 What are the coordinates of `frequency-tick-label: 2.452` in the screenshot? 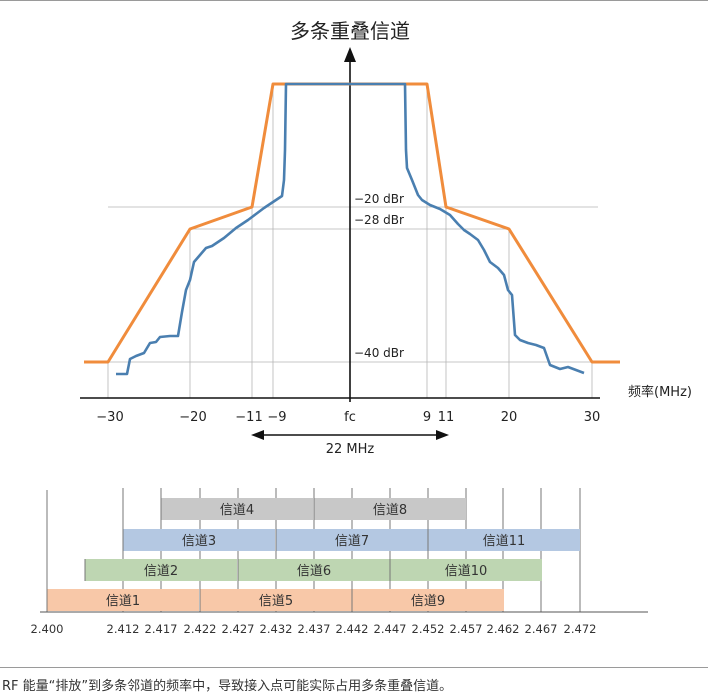 It's located at (428, 629).